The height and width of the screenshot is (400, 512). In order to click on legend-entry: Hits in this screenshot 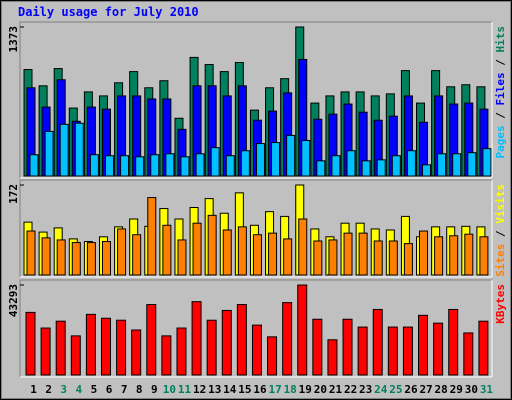, I will do `click(500, 39)`.